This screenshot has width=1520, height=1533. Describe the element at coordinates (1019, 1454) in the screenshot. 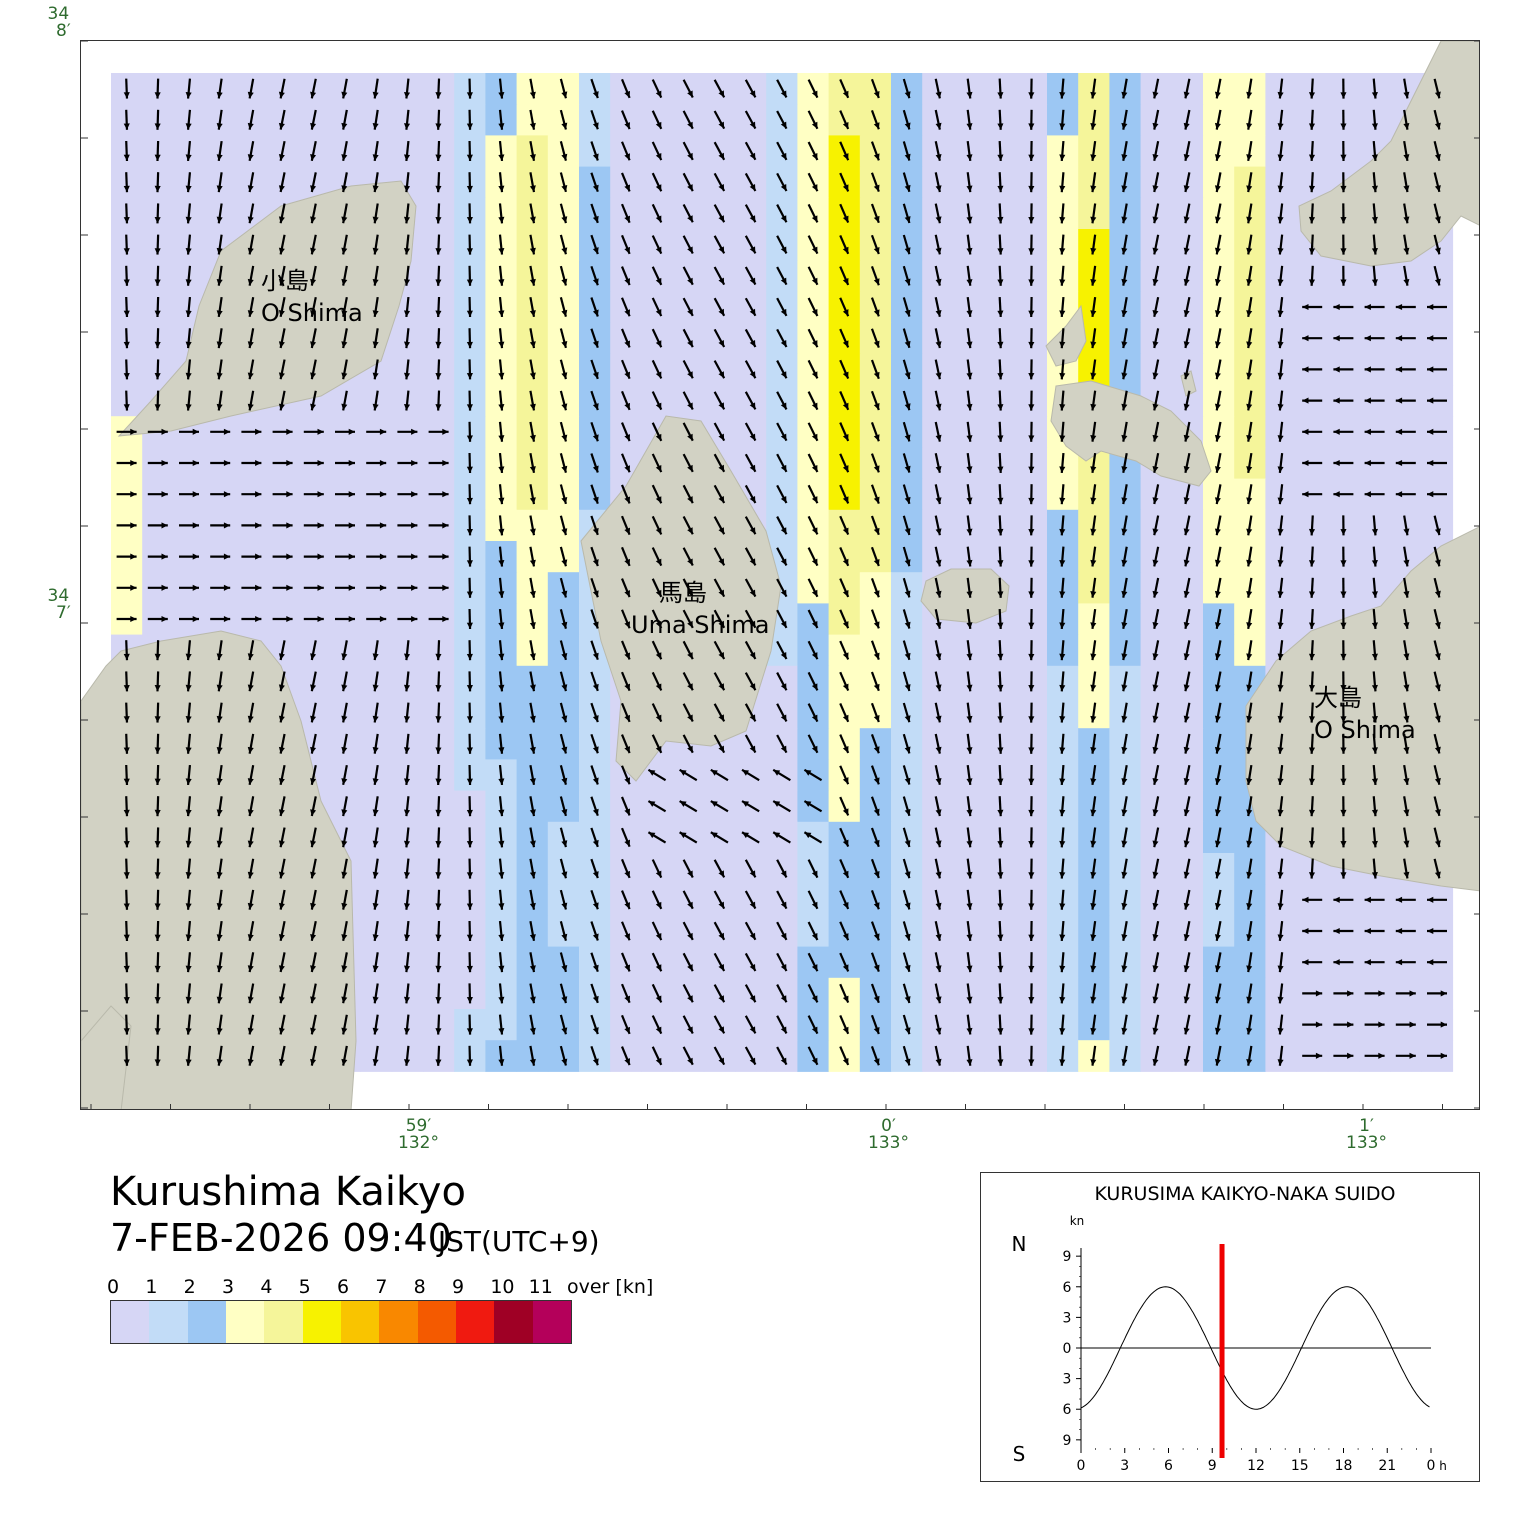

I see `tide-south-label: S` at that location.